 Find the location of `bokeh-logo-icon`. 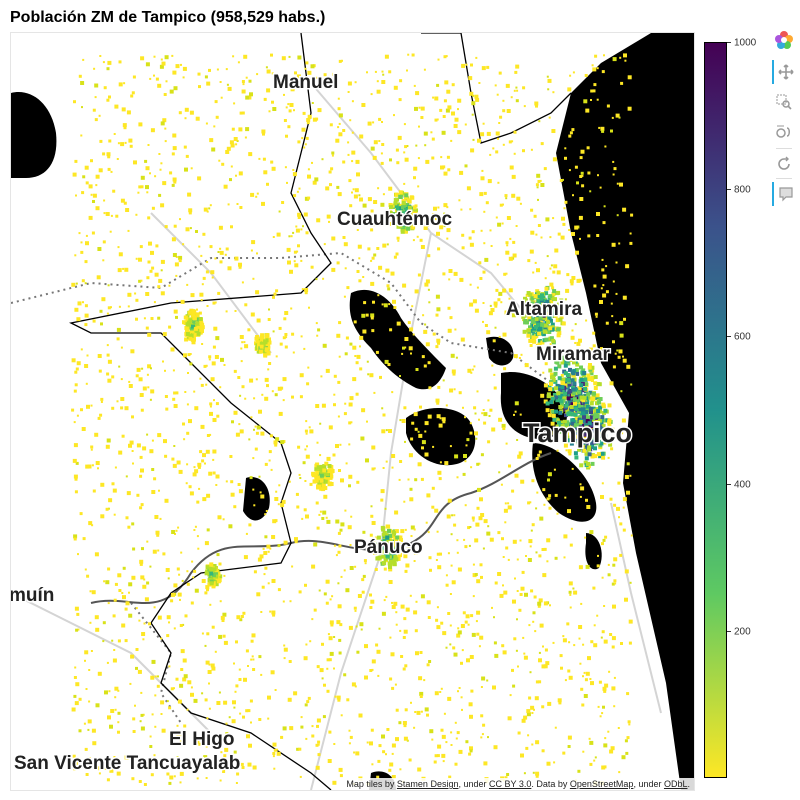

bokeh-logo-icon is located at coordinates (784, 40).